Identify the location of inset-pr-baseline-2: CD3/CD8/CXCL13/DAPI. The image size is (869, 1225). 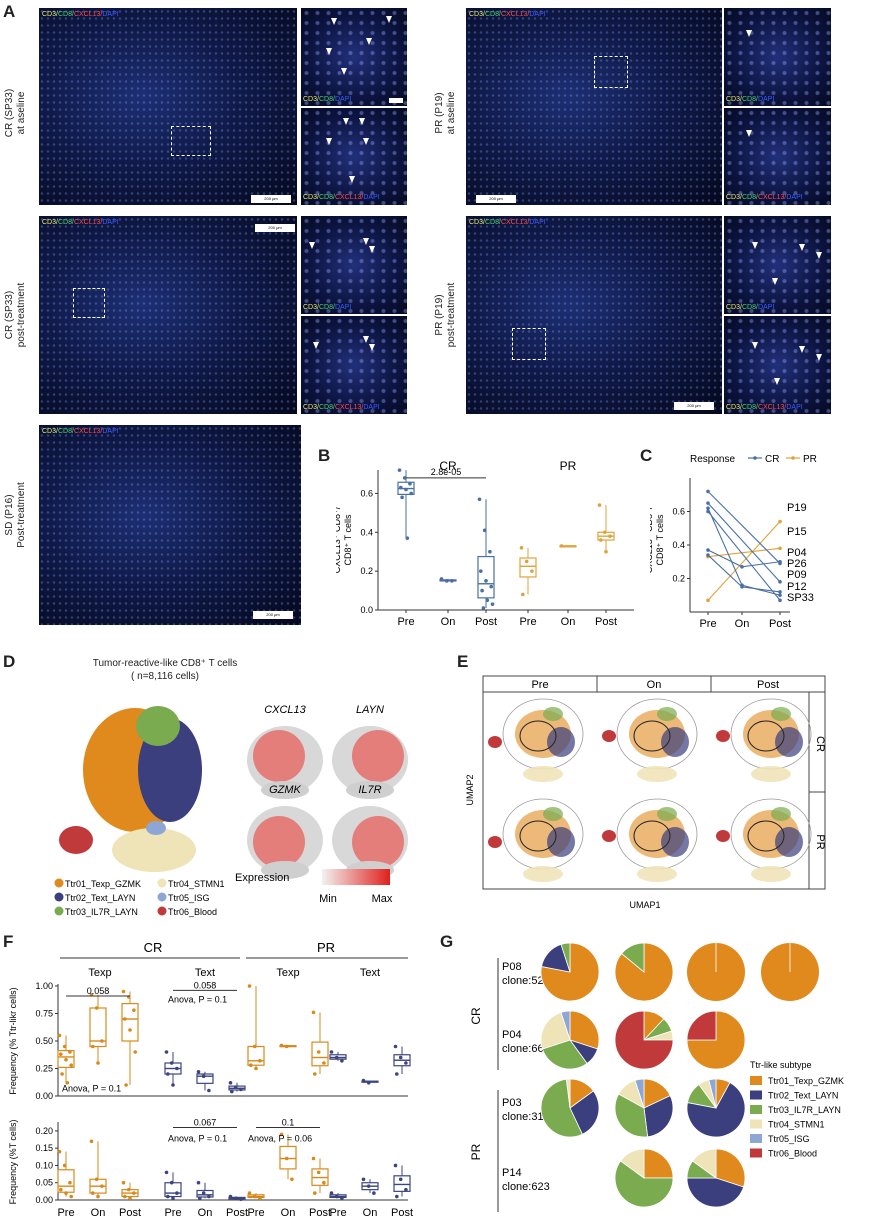
(777, 156).